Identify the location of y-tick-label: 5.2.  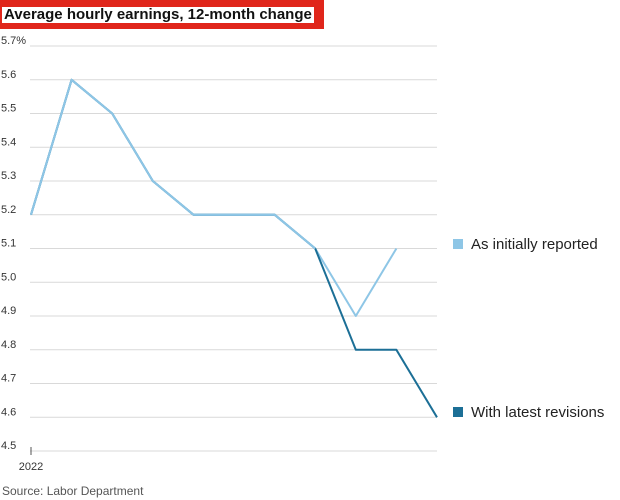
(8, 210).